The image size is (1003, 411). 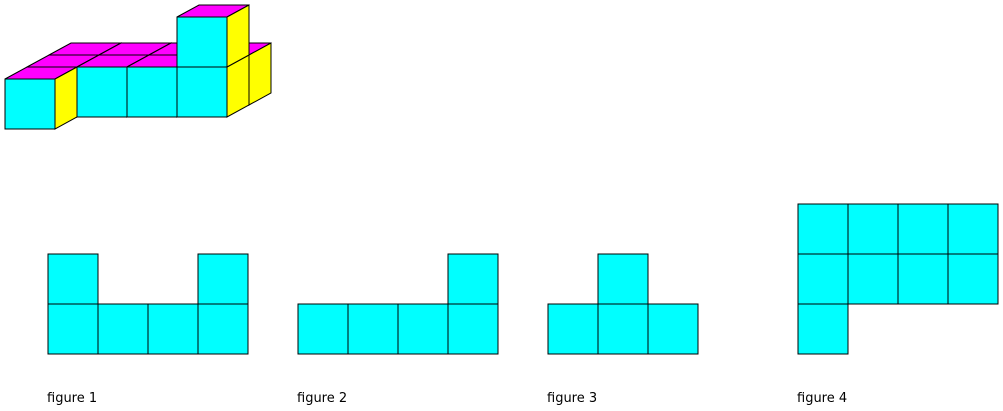 What do you see at coordinates (623, 304) in the screenshot?
I see `figure-3-shape` at bounding box center [623, 304].